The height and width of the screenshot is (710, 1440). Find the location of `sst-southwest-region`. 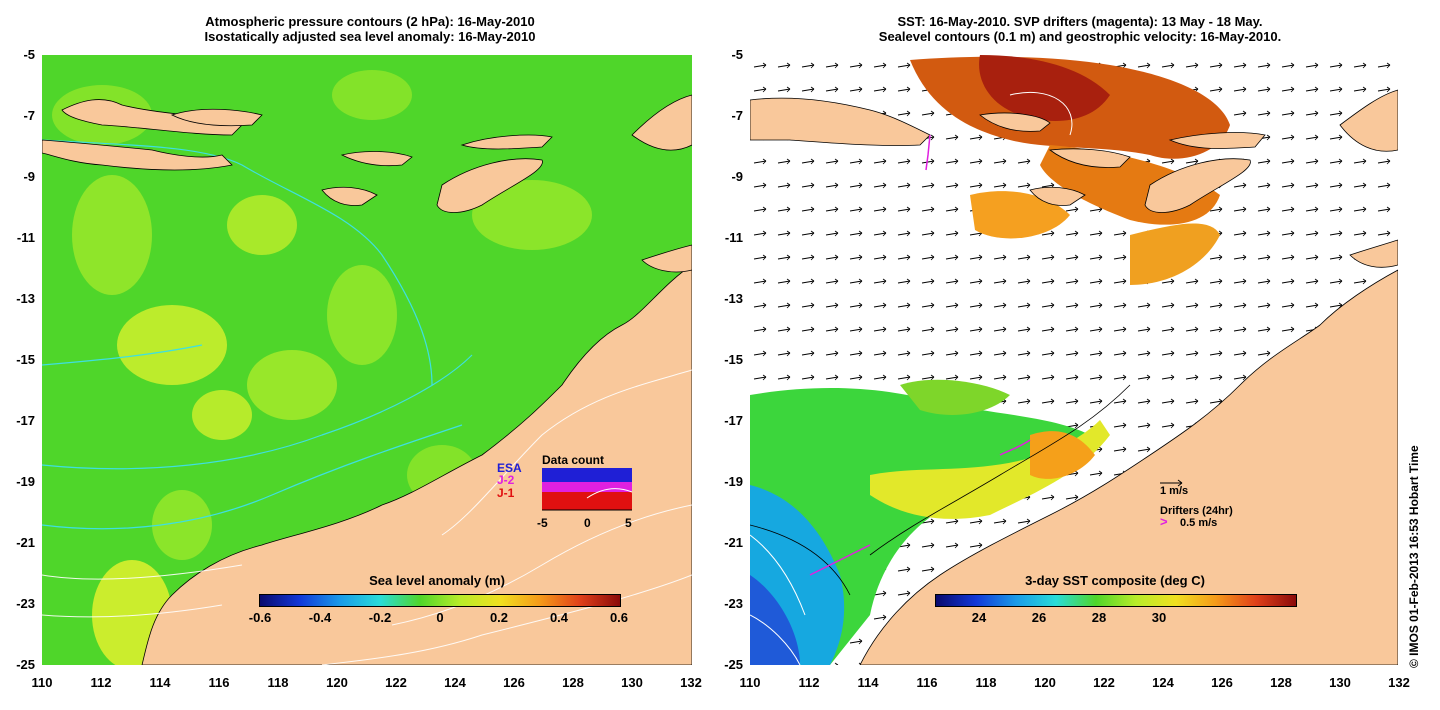

sst-southwest-region is located at coordinates (930, 522).